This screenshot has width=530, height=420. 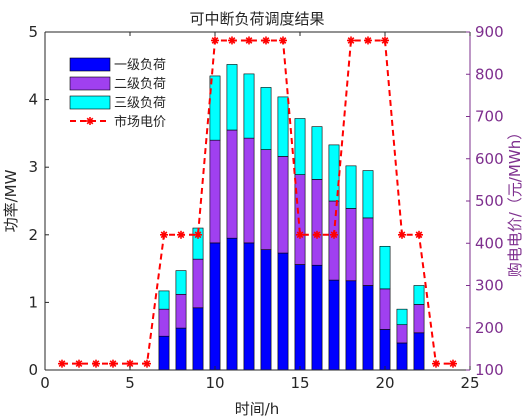 What do you see at coordinates (33, 32) in the screenshot?
I see `y-tick-label: 5` at bounding box center [33, 32].